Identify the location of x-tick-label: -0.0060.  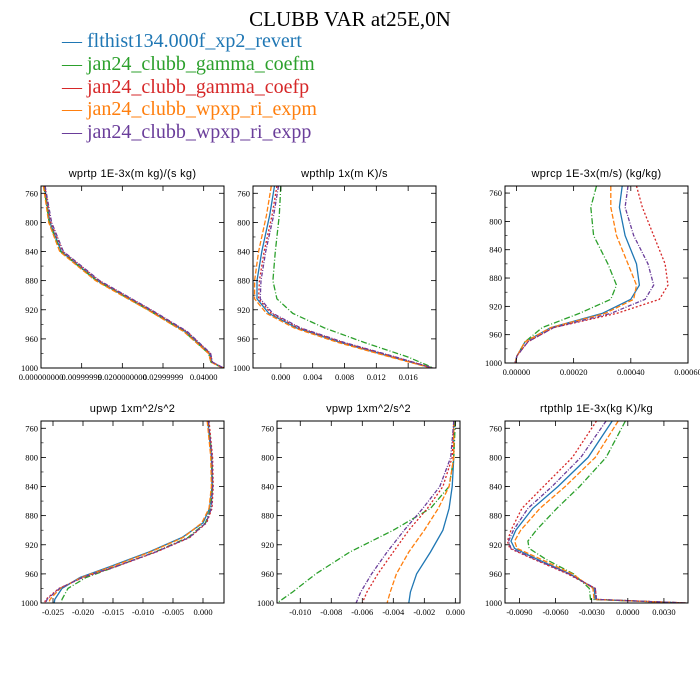
(555, 612).